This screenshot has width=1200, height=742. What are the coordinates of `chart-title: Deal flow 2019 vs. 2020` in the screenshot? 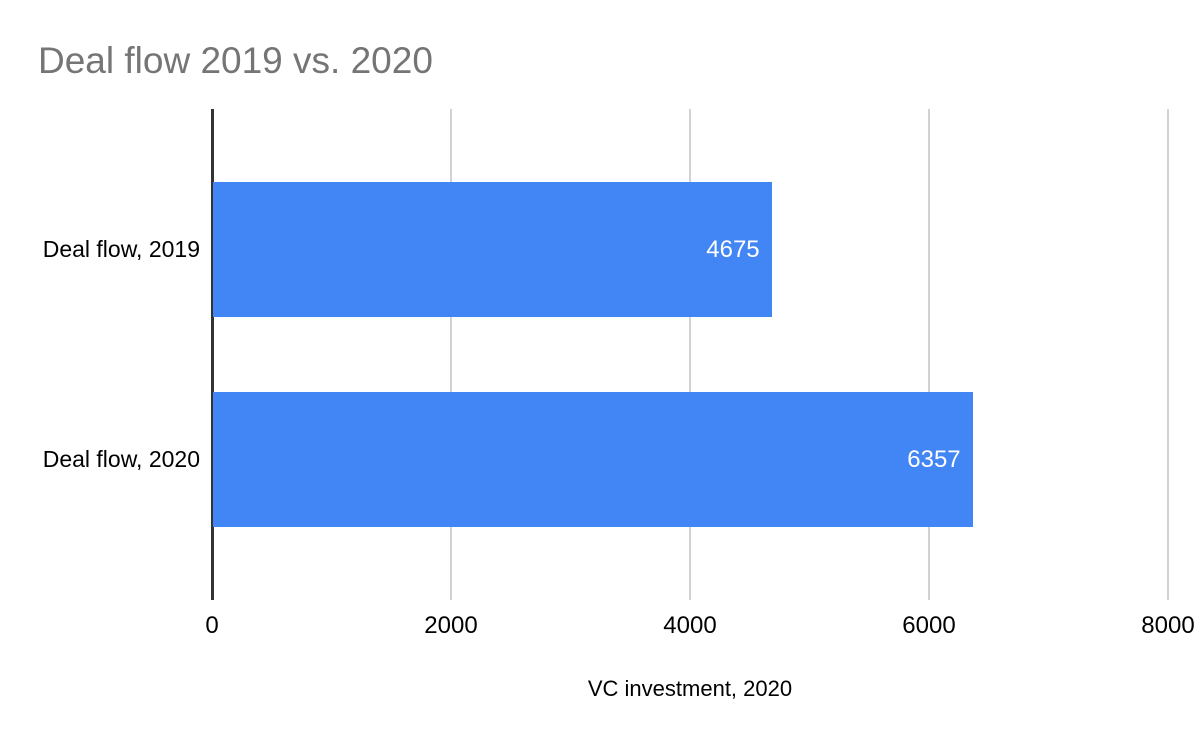 It's located at (235, 60).